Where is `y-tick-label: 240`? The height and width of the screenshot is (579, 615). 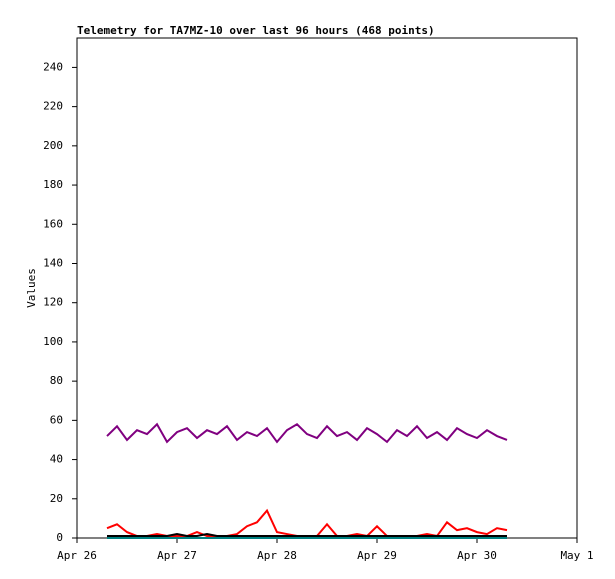
y-tick-label: 240 is located at coordinates (53, 66).